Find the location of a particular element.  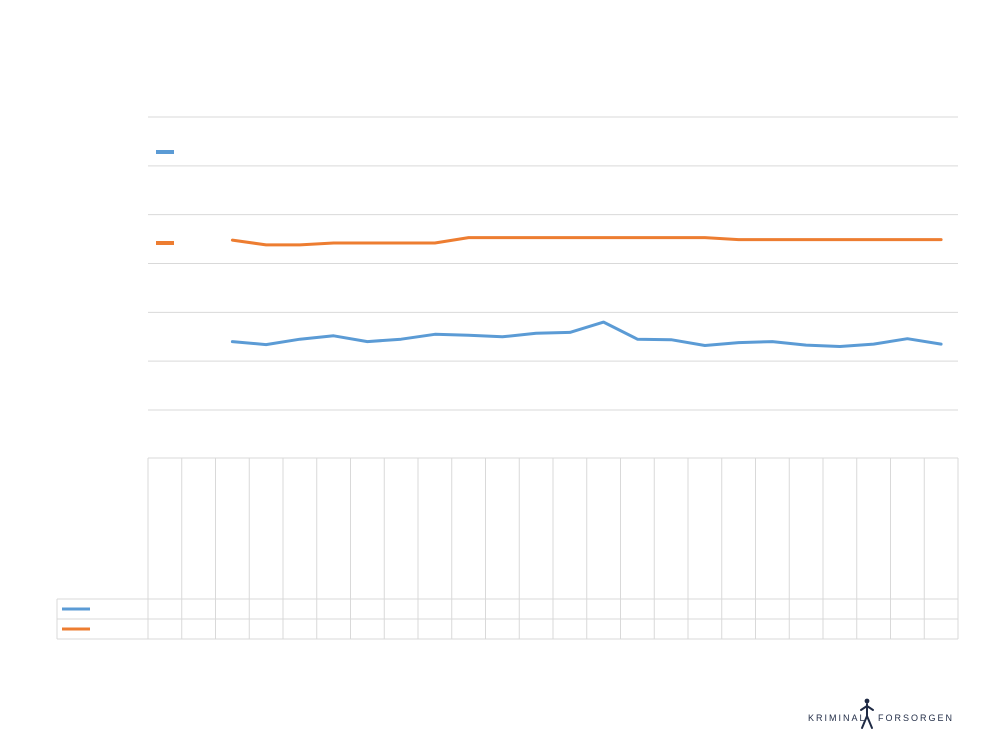

kriminalforsorgen-logo: KRIMINAL FORSORGEN is located at coordinates (880, 715).